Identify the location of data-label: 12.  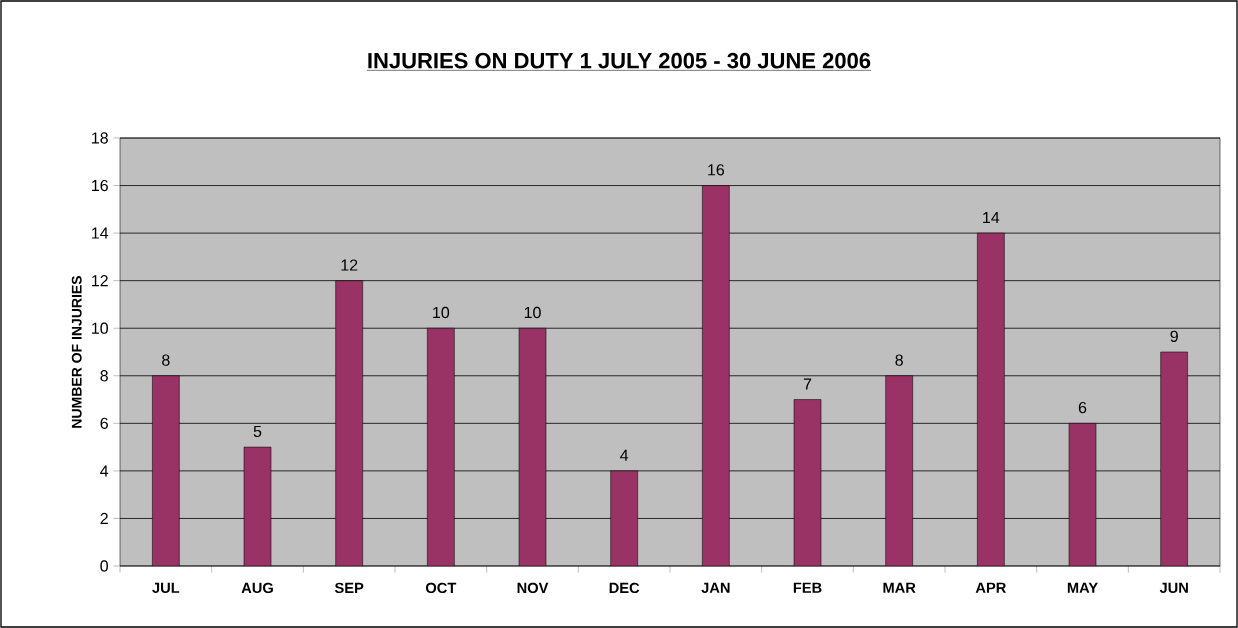
(349, 265).